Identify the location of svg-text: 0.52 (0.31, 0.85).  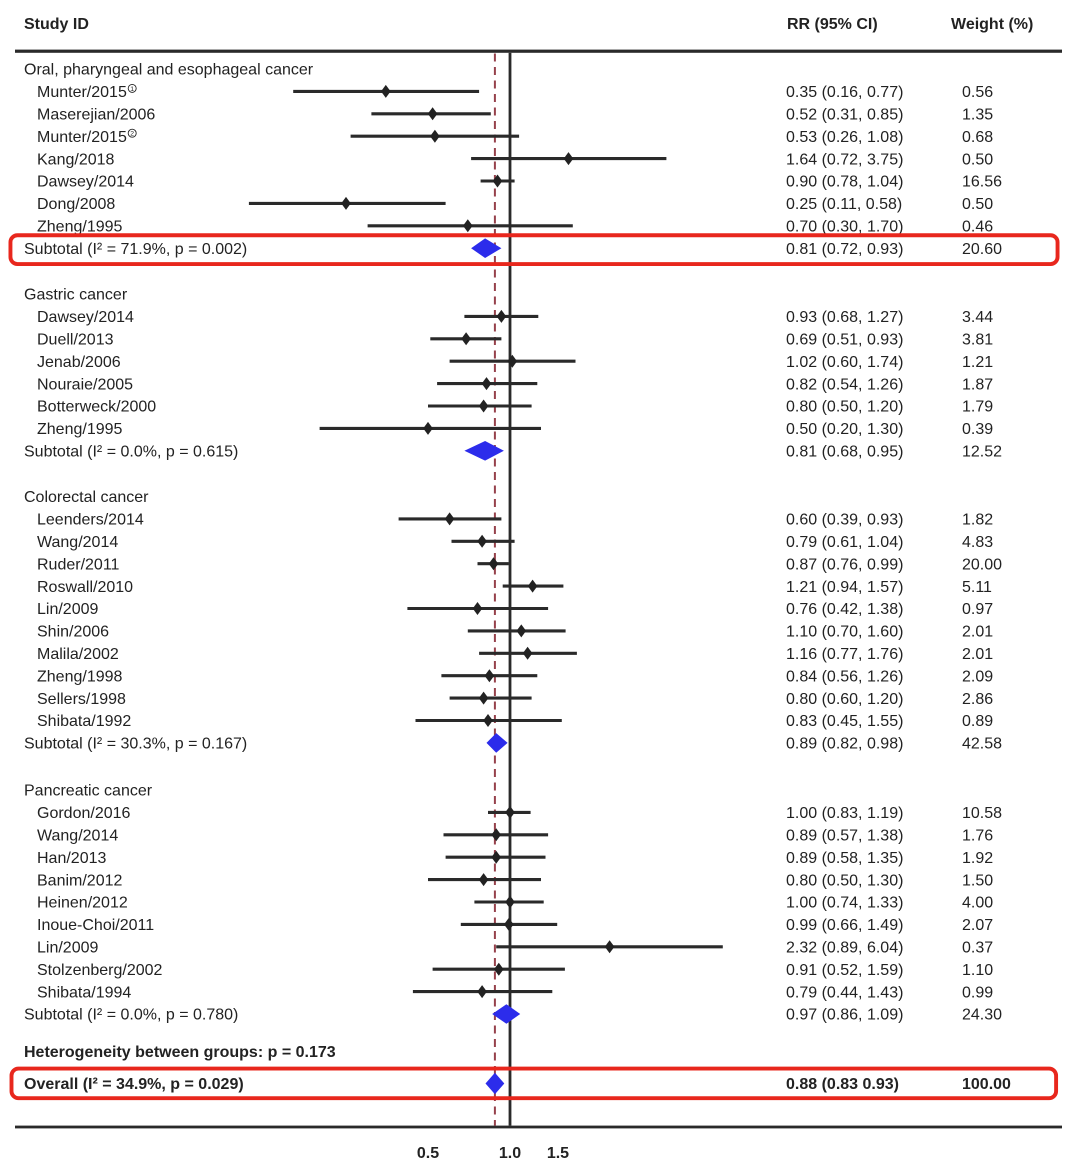
(844, 115).